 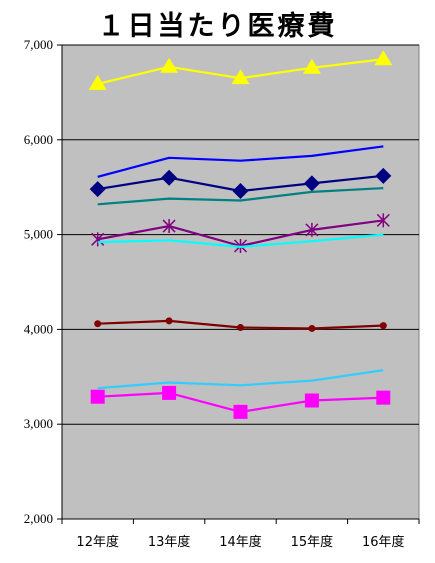 What do you see at coordinates (38, 44) in the screenshot?
I see `y-tick-label: 7,000` at bounding box center [38, 44].